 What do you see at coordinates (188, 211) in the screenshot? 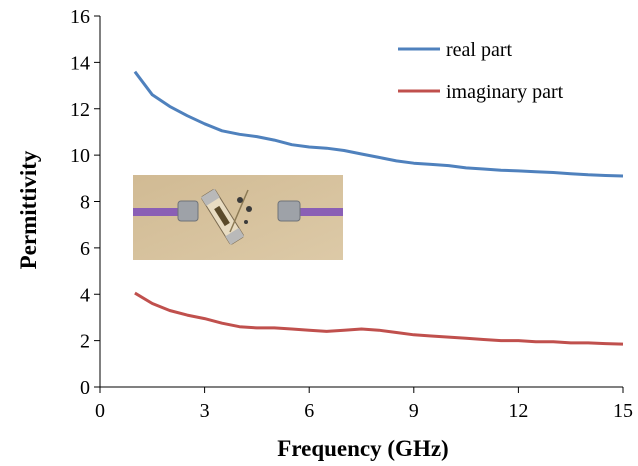
I see `left-connector` at bounding box center [188, 211].